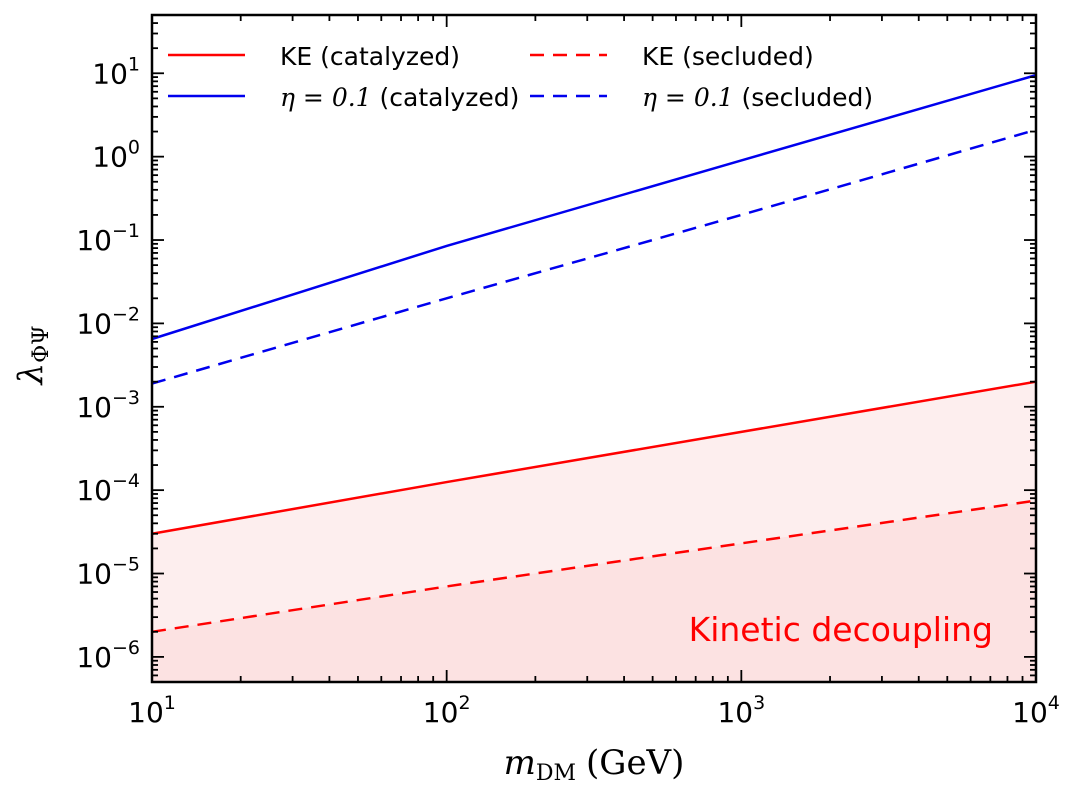  What do you see at coordinates (741, 710) in the screenshot?
I see `x-tick-label: 10³` at bounding box center [741, 710].